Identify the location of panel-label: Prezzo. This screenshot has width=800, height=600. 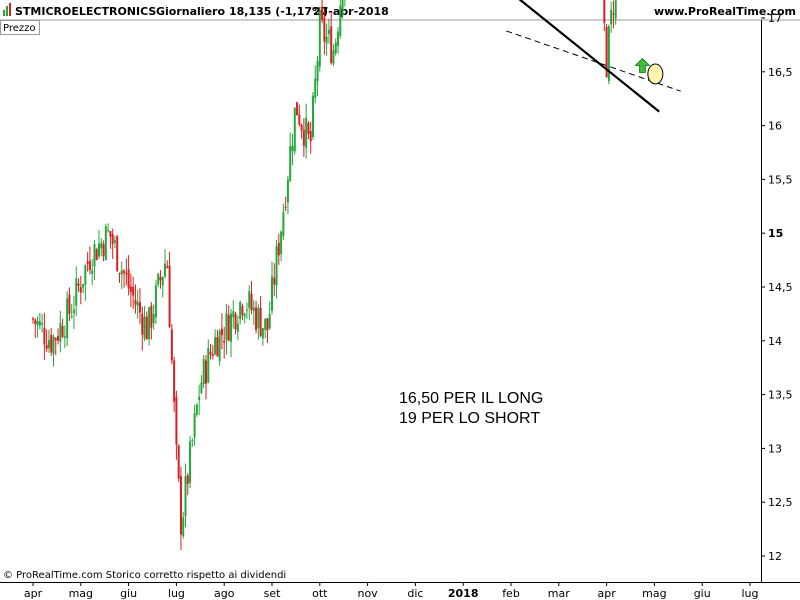
(19, 28).